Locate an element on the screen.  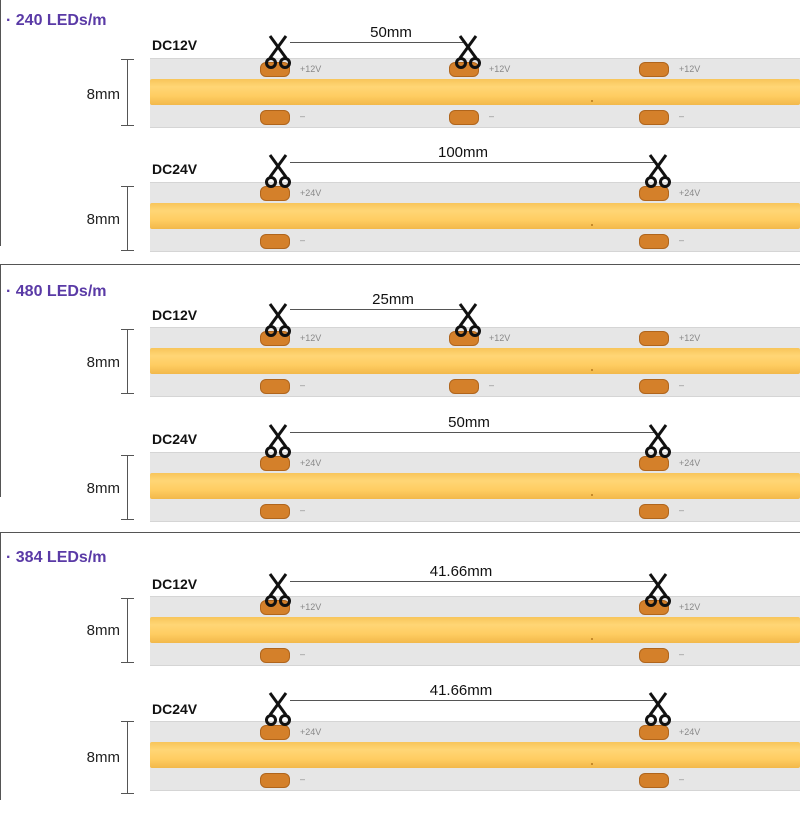
cut-distance-label: 100mm is located at coordinates (463, 152).